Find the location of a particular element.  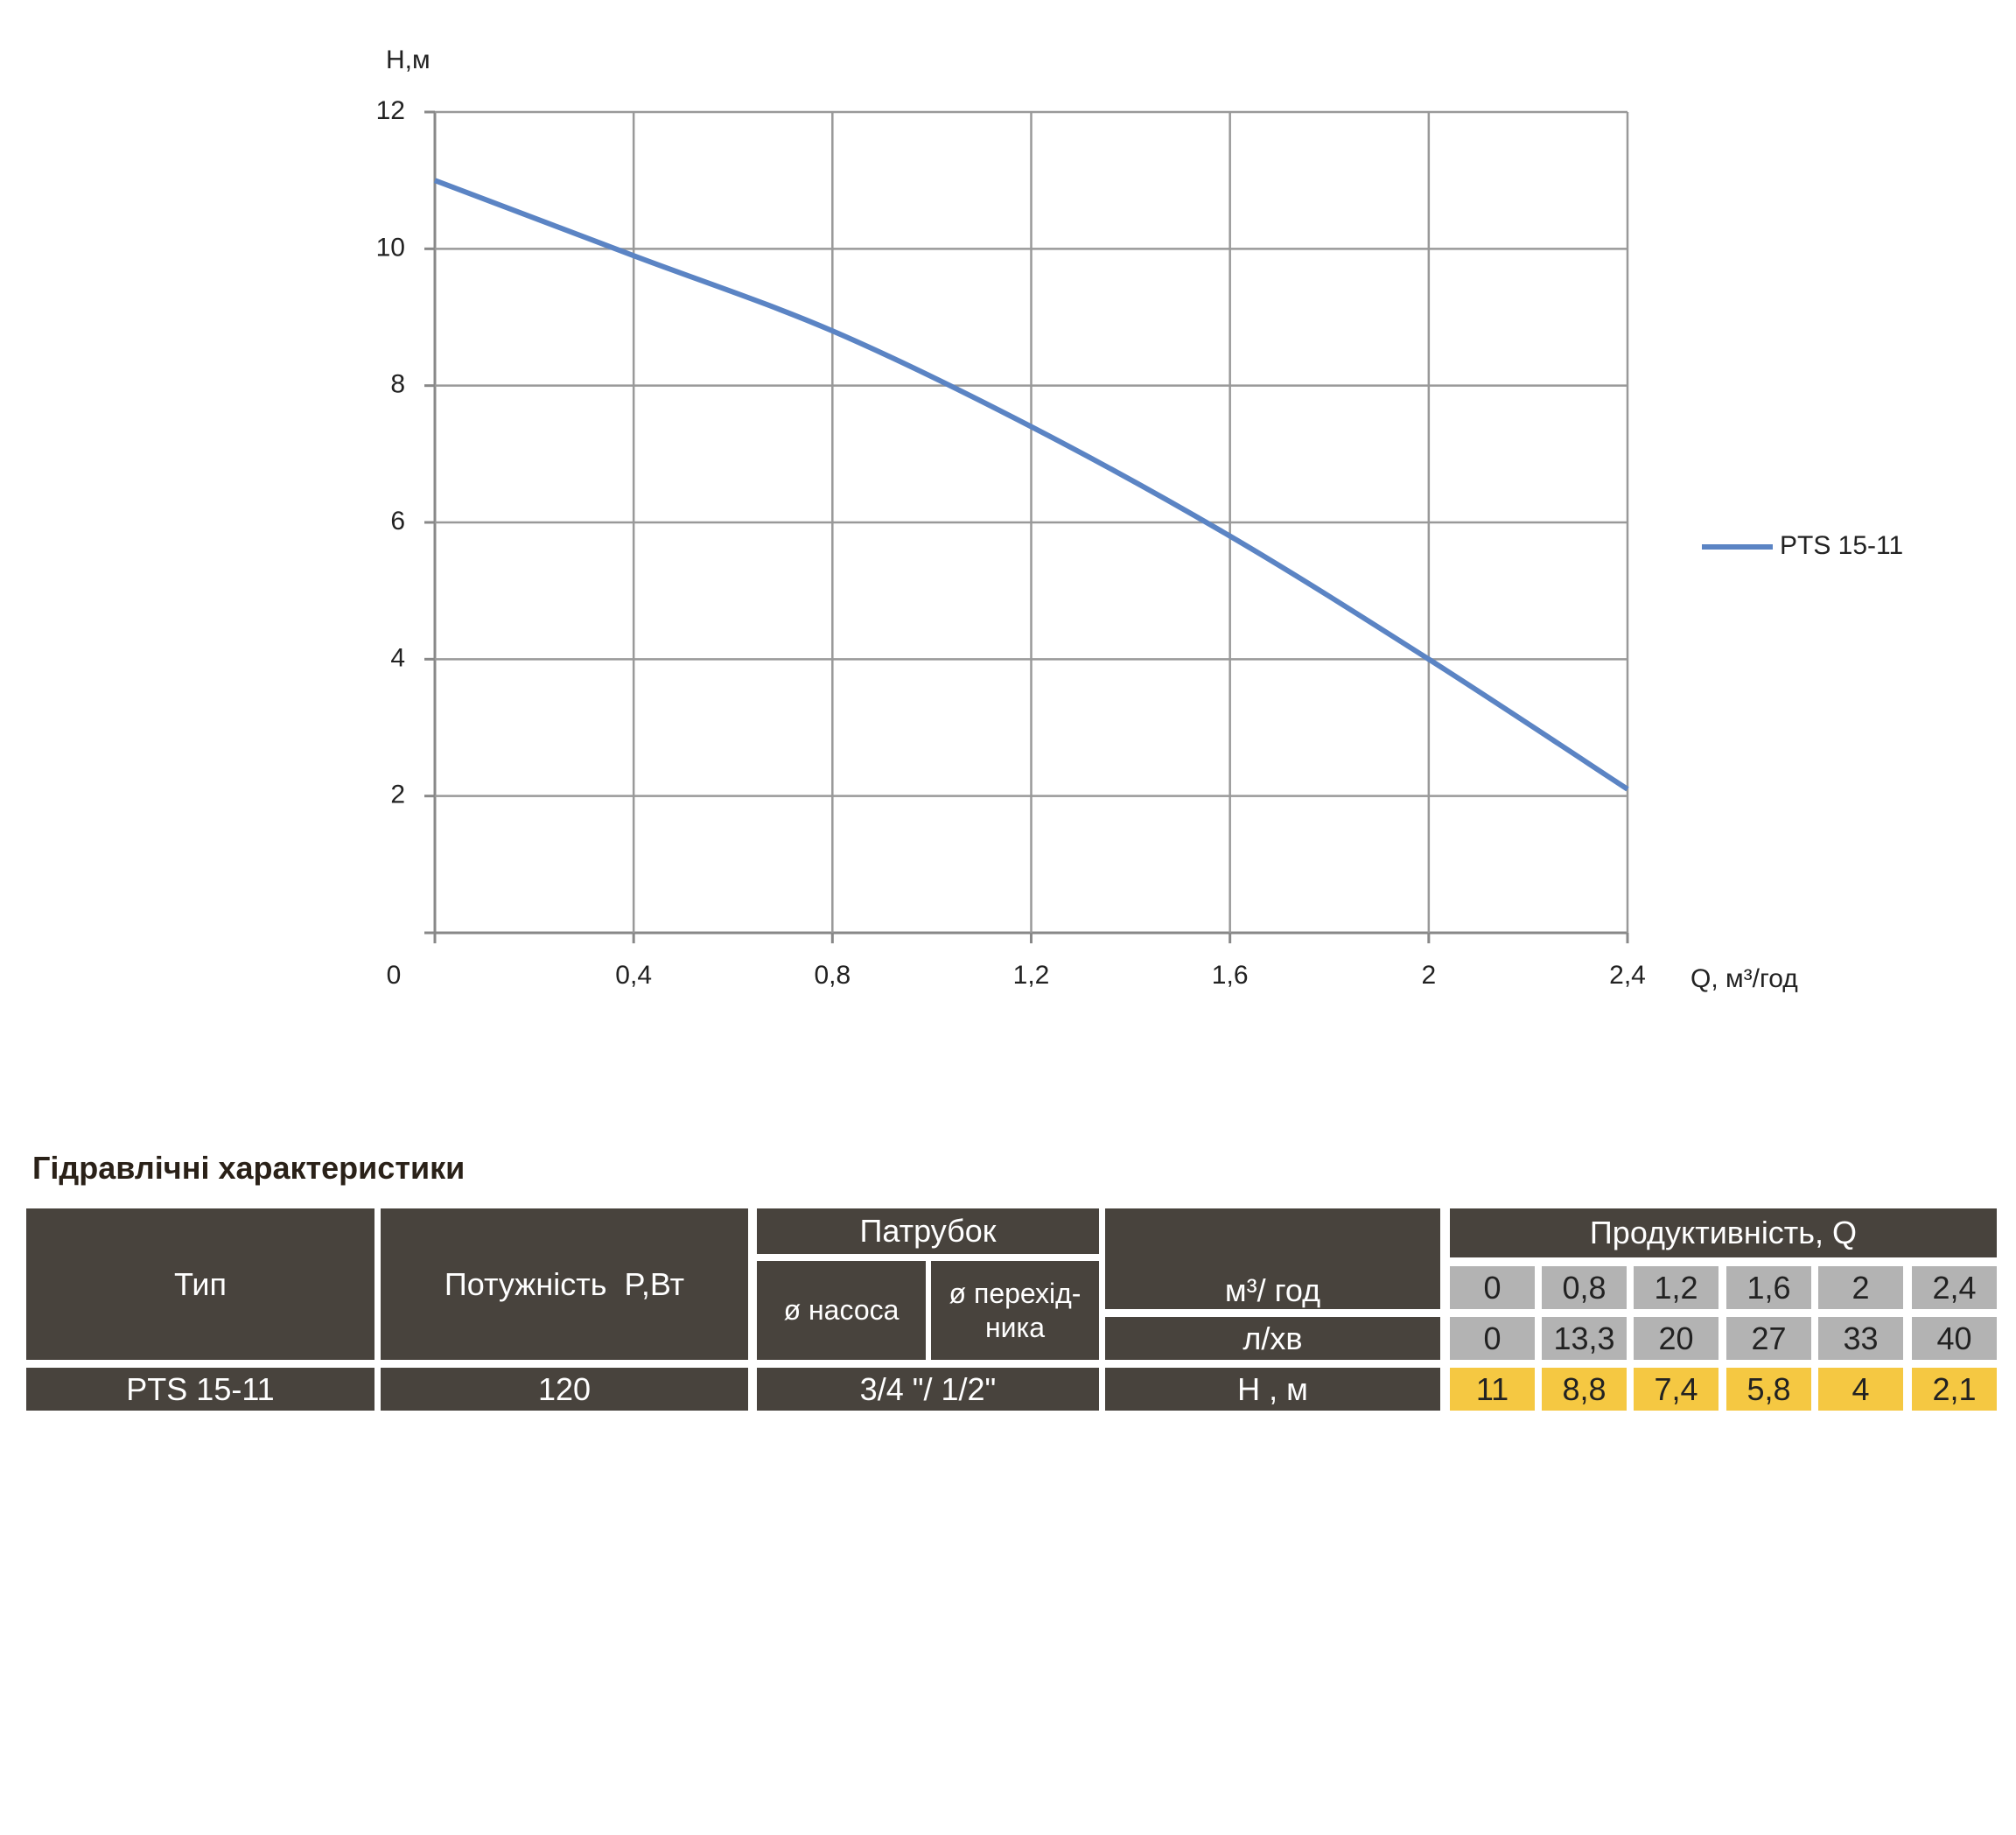

cell: 4 is located at coordinates (1860, 1390).